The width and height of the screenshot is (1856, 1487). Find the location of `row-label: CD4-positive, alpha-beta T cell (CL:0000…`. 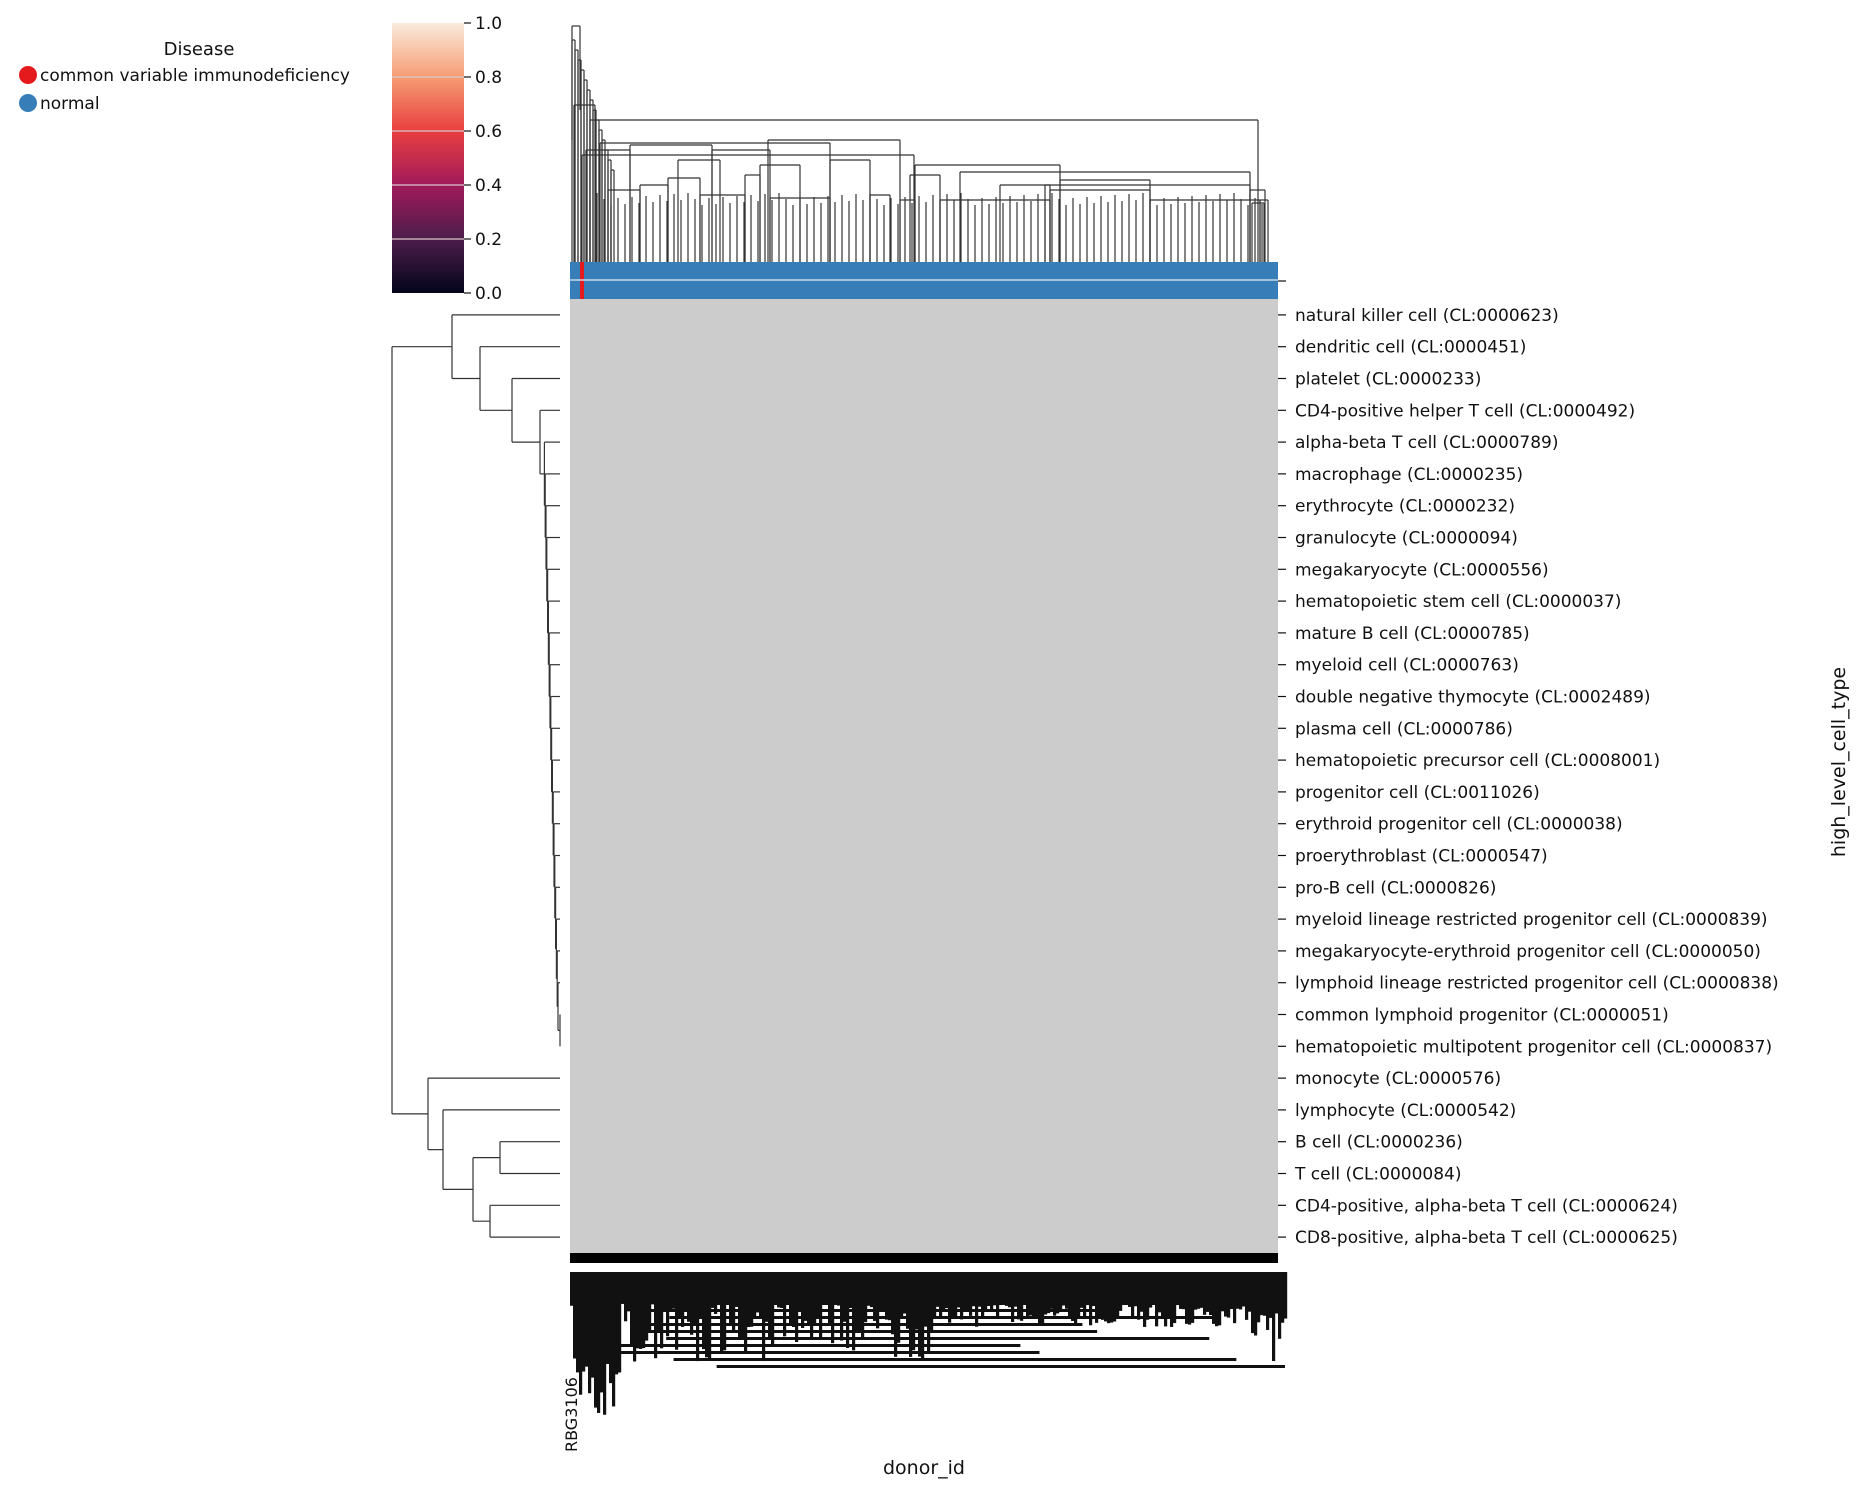

row-label: CD4-positive, alpha-beta T cell (CL:0000… is located at coordinates (1486, 1206).